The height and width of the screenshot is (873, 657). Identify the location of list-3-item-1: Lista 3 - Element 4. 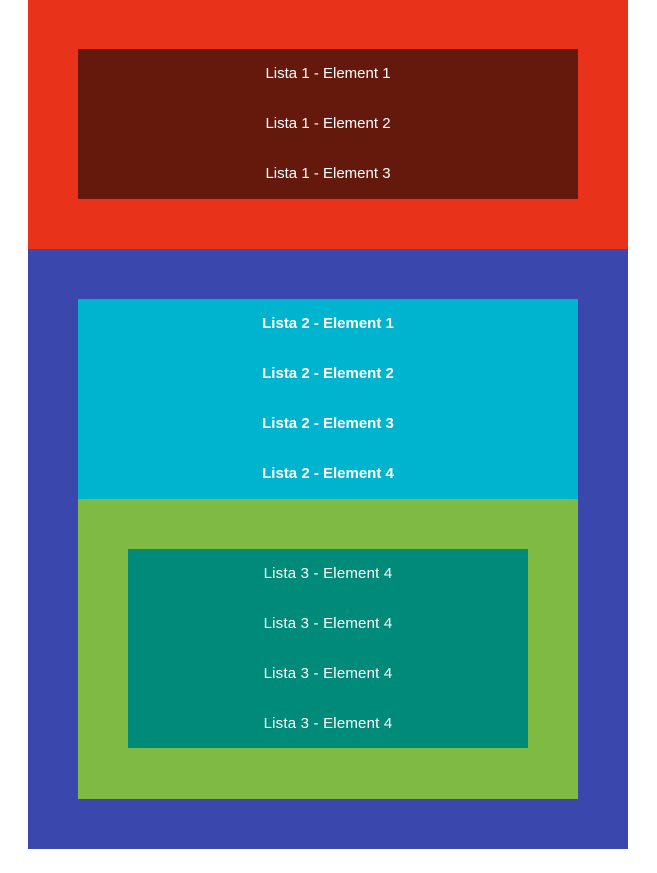
(328, 573).